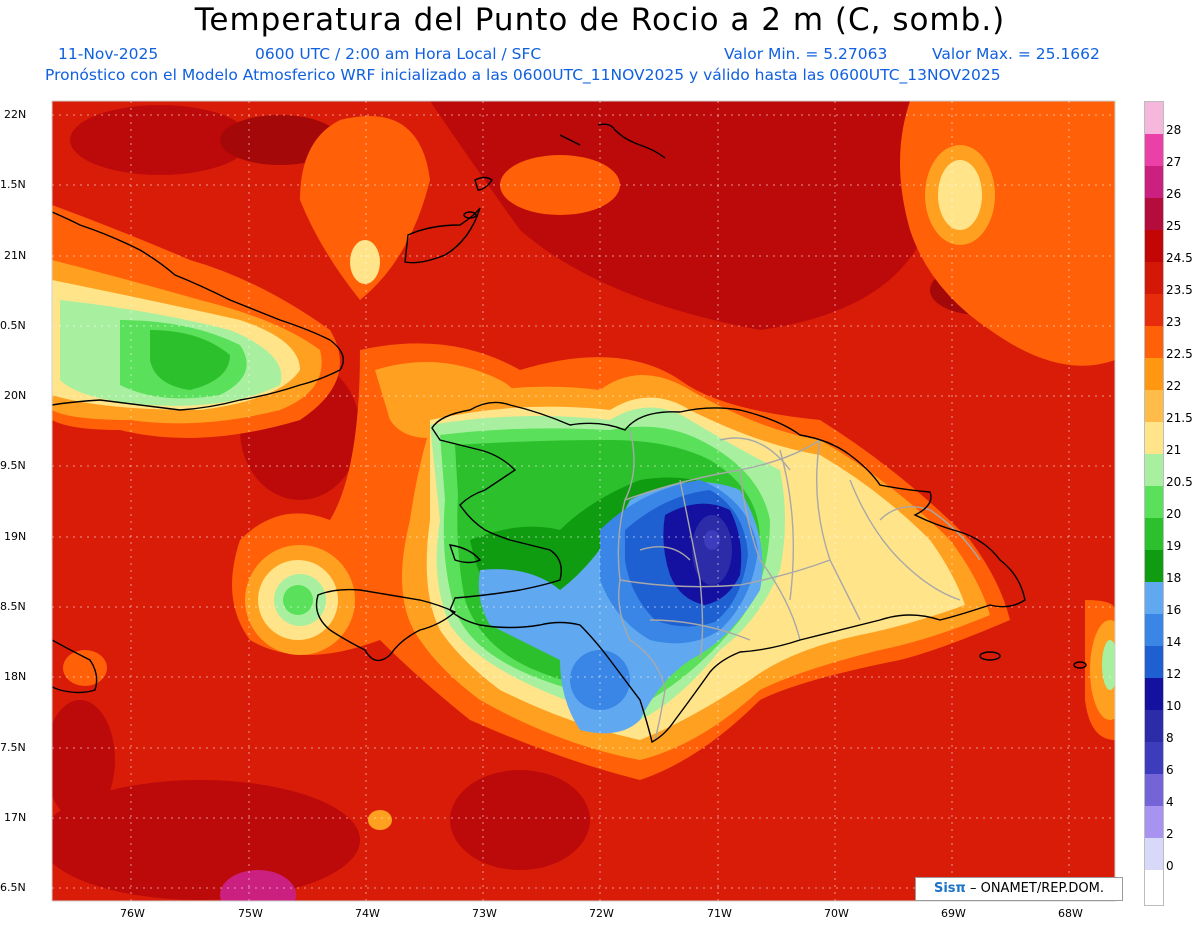 This screenshot has width=1200, height=927. What do you see at coordinates (1174, 514) in the screenshot?
I see `legend-label: 20` at bounding box center [1174, 514].